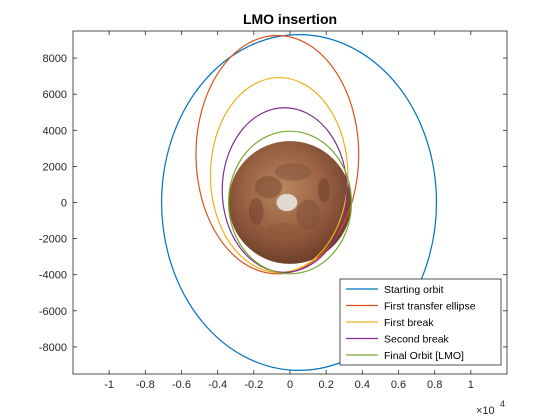  I want to click on x-tick-label: 1, so click(471, 385).